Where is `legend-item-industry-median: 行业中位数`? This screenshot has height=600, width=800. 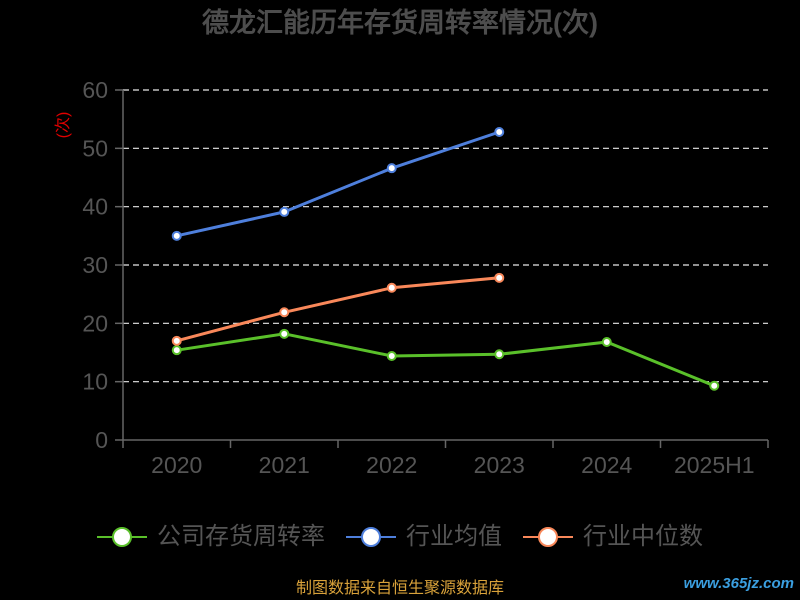 legend-item-industry-median: 行业中位数 is located at coordinates (613, 537).